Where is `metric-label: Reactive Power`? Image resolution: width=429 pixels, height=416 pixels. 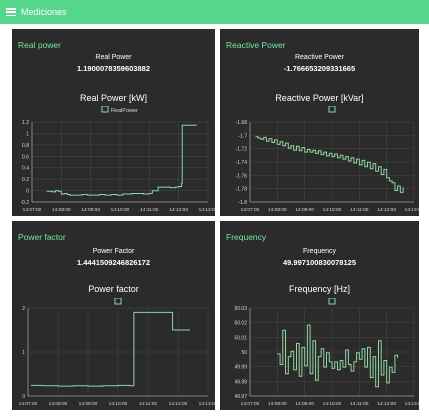
metric-label: Reactive Power is located at coordinates (319, 57).